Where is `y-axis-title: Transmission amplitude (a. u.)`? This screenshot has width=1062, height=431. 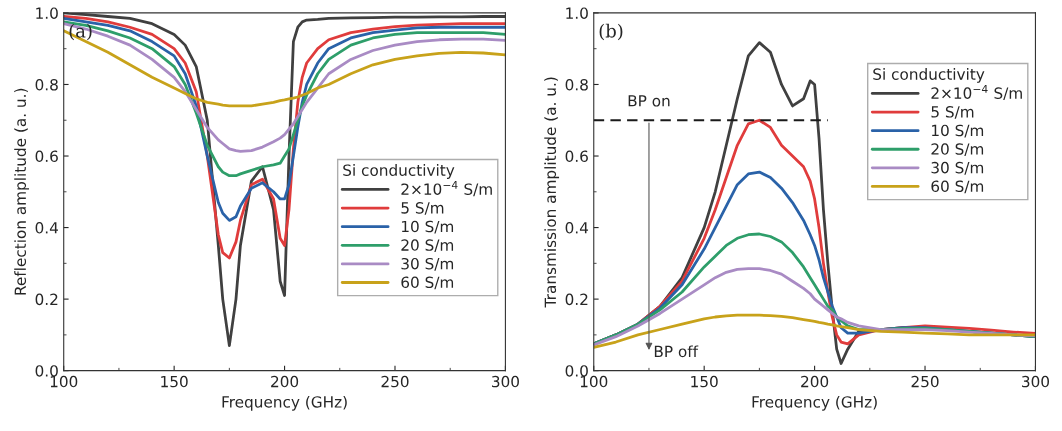 y-axis-title: Transmission amplitude (a. u.) is located at coordinates (552, 192).